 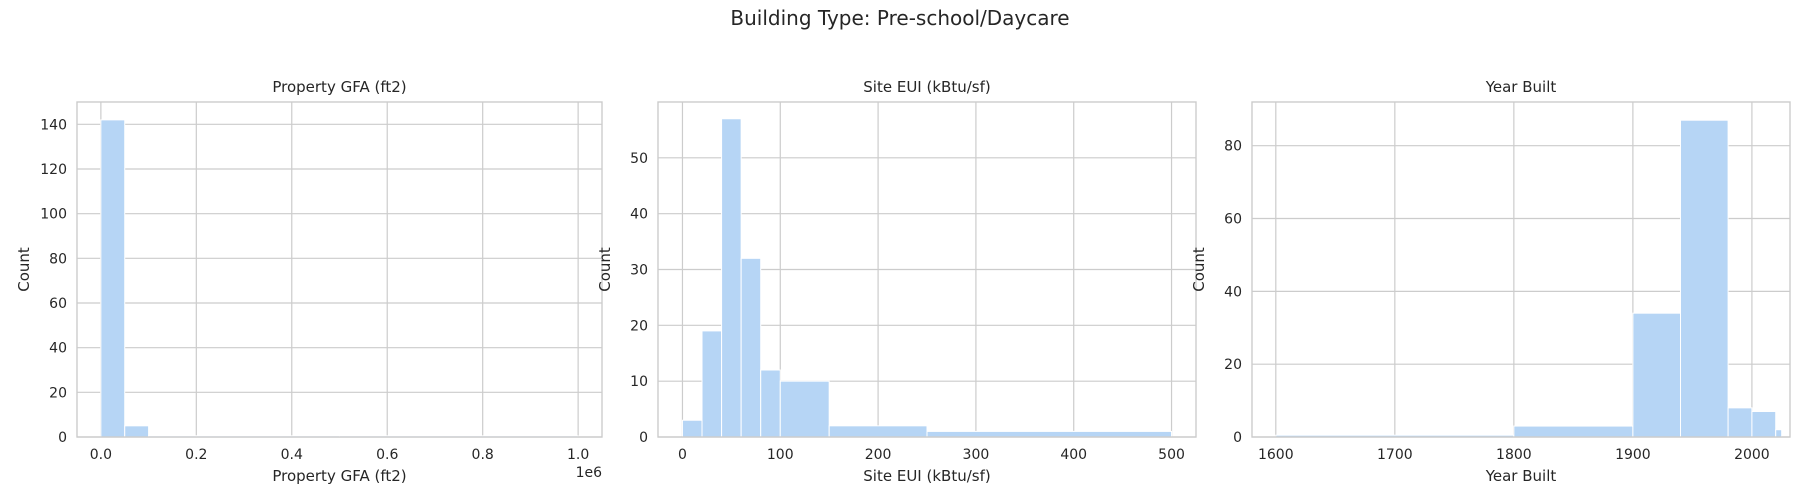 What do you see at coordinates (1521, 87) in the screenshot?
I see `panel-title: Year Built` at bounding box center [1521, 87].